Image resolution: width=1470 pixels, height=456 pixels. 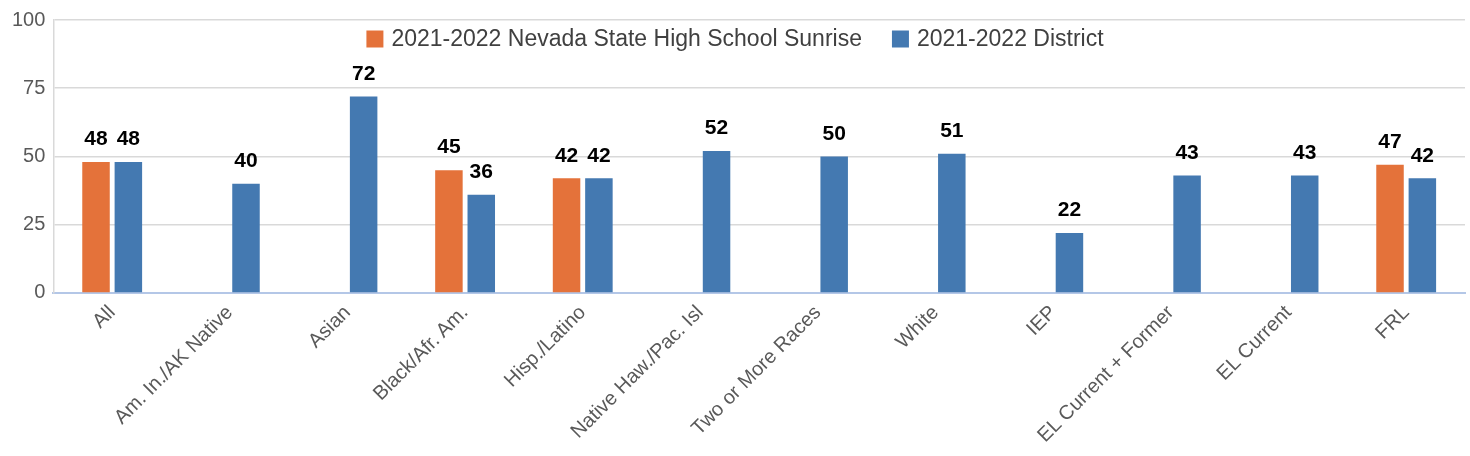 What do you see at coordinates (449, 146) in the screenshot?
I see `data-label: 45` at bounding box center [449, 146].